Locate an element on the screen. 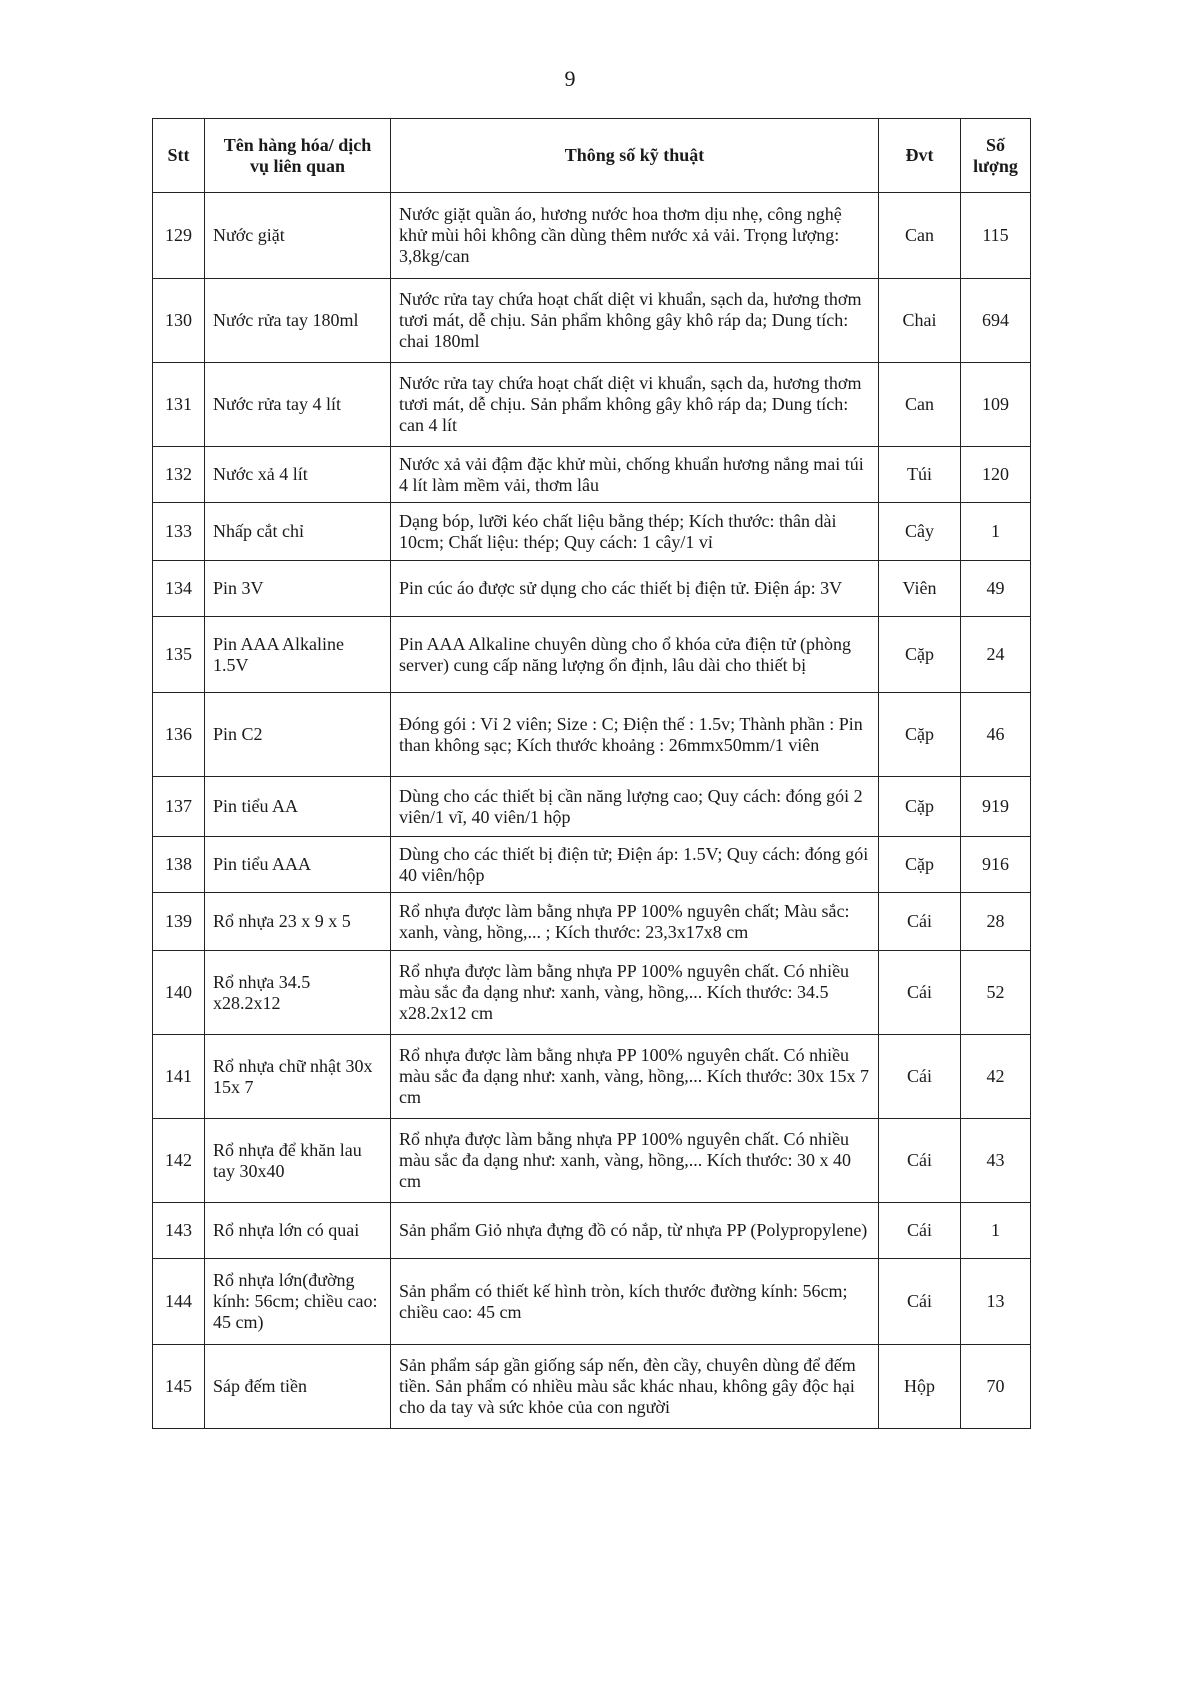 The width and height of the screenshot is (1200, 1702). cell-qty: 109 is located at coordinates (995, 404).